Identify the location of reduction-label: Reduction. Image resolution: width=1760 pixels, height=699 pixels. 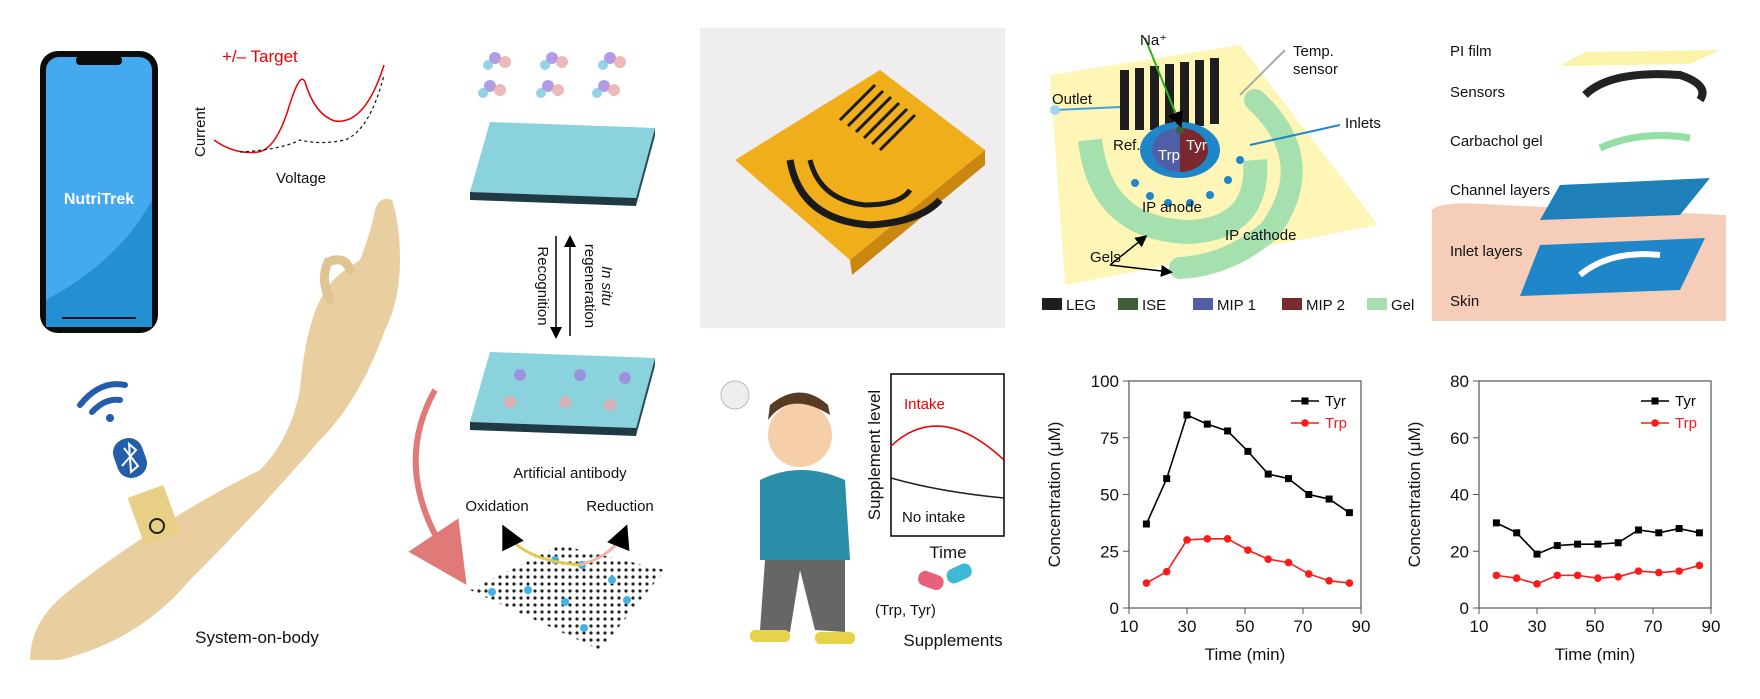
(620, 506).